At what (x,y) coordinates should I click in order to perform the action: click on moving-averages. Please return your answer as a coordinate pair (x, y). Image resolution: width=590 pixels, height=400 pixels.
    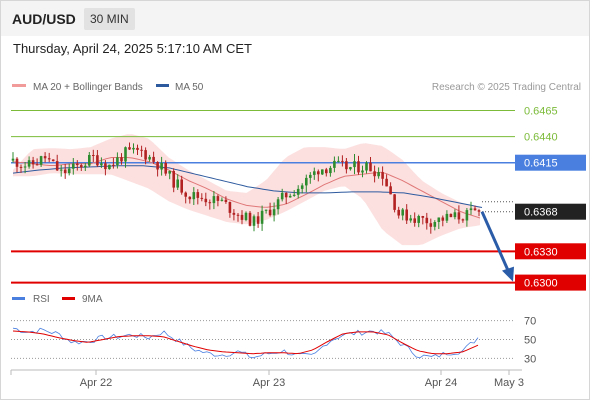
    Looking at the image, I should click on (263, 188).